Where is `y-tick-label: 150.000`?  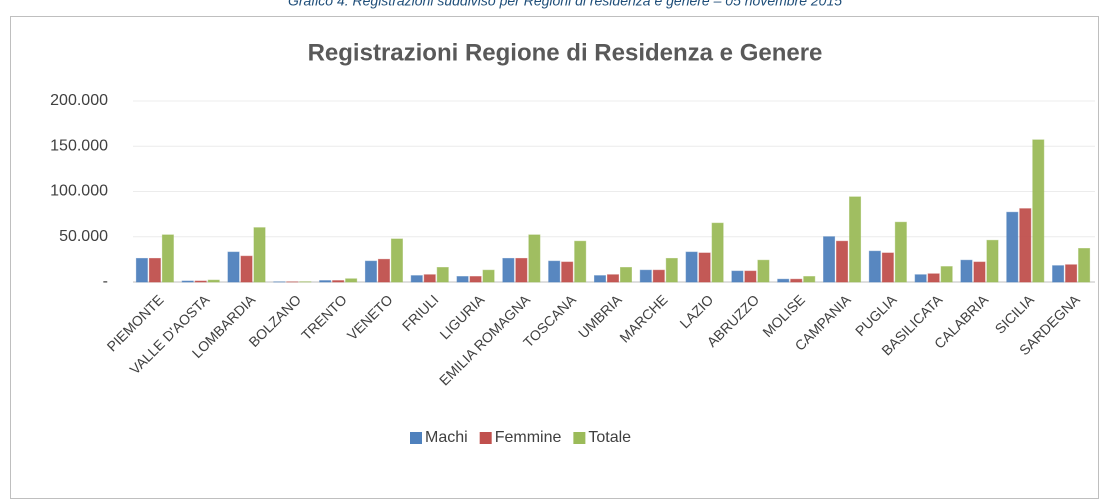
y-tick-label: 150.000 is located at coordinates (79, 145).